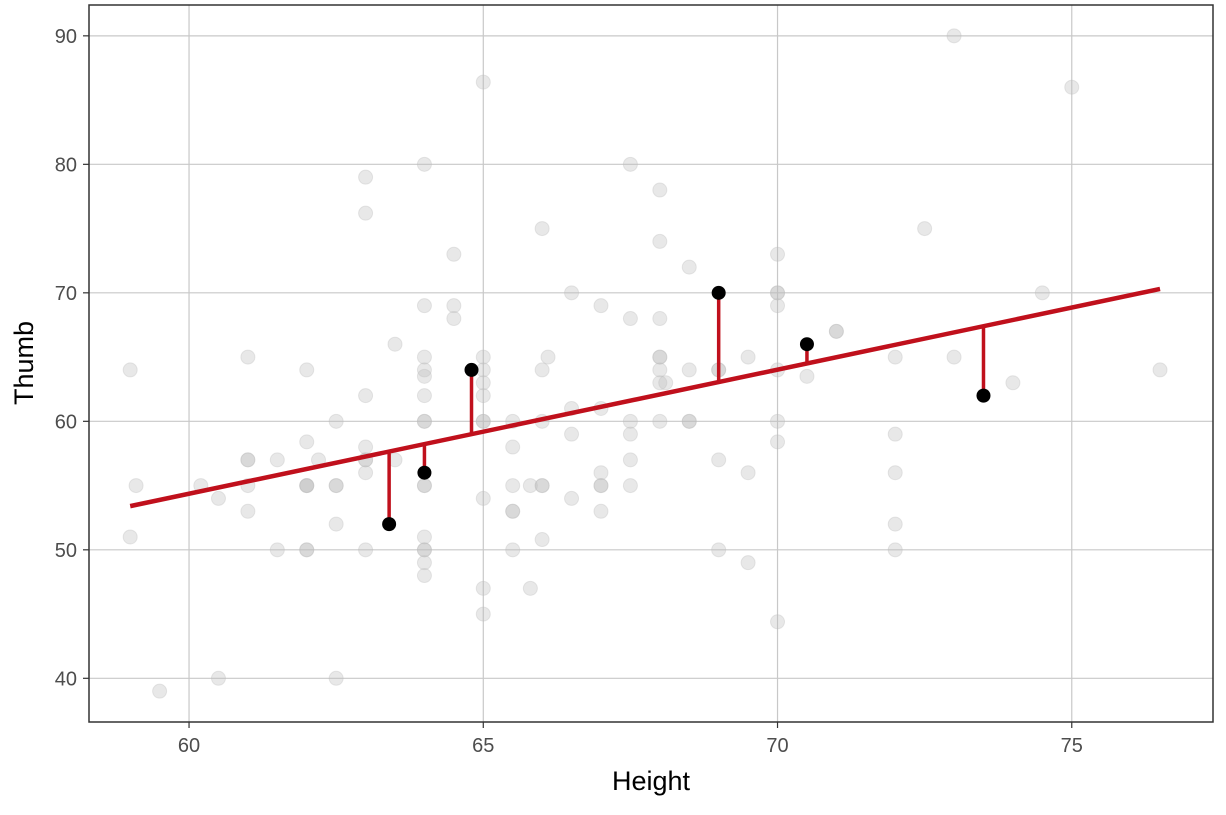  What do you see at coordinates (66, 294) in the screenshot?
I see `y-tick-label: 70` at bounding box center [66, 294].